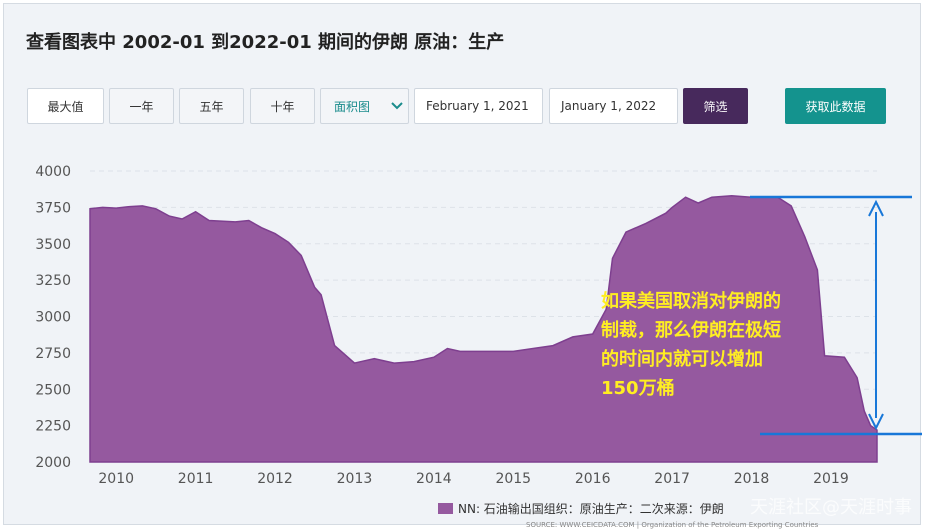  What do you see at coordinates (831, 479) in the screenshot?
I see `x-tick-label: 2019` at bounding box center [831, 479].